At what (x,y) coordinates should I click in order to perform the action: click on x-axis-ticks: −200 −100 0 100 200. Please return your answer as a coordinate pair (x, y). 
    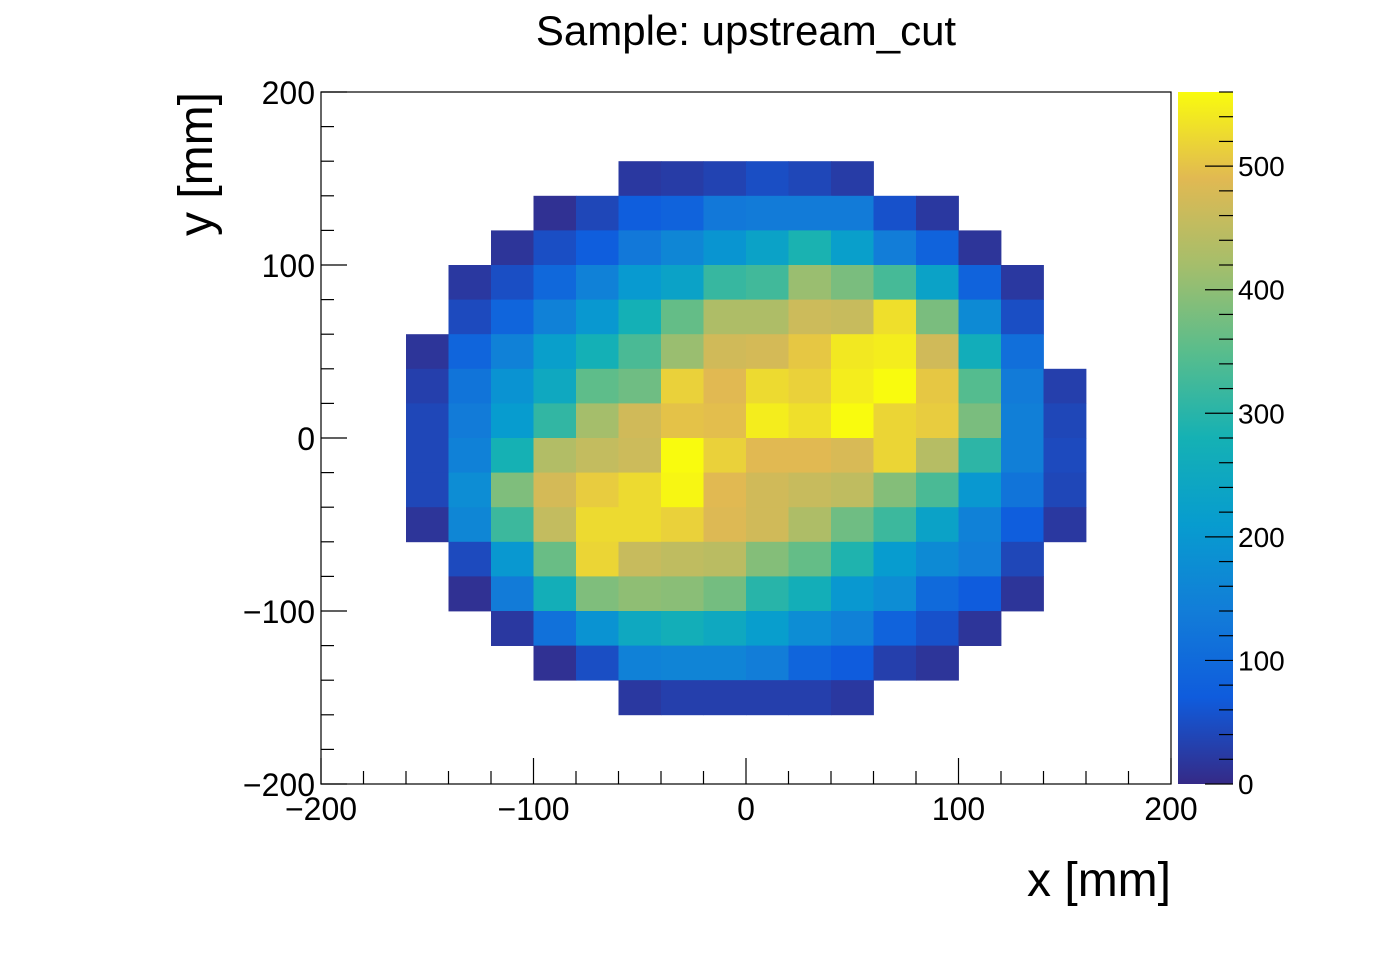
    Looking at the image, I should click on (741, 792).